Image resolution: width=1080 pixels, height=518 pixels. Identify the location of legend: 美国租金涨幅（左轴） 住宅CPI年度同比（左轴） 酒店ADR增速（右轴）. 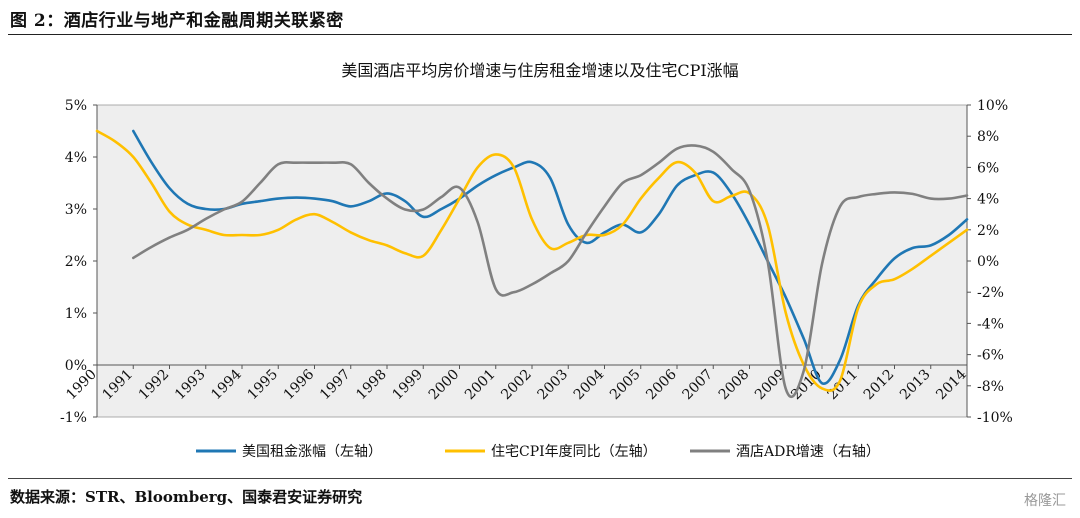
(538, 452).